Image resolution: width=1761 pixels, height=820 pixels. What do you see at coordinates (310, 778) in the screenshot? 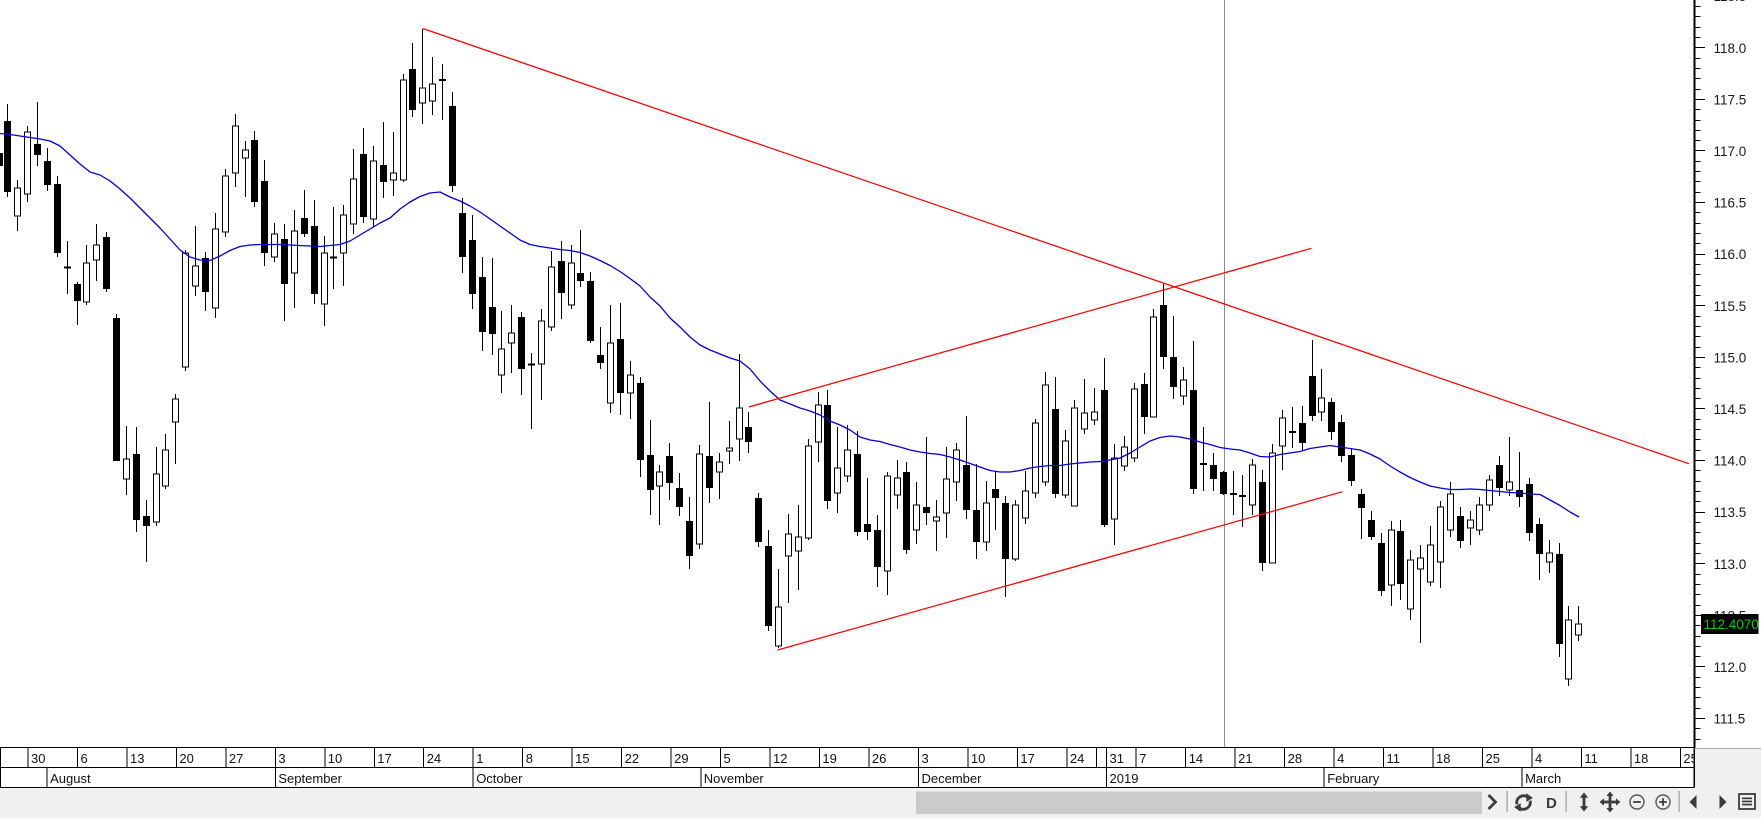
I see `svg-text: September` at bounding box center [310, 778].